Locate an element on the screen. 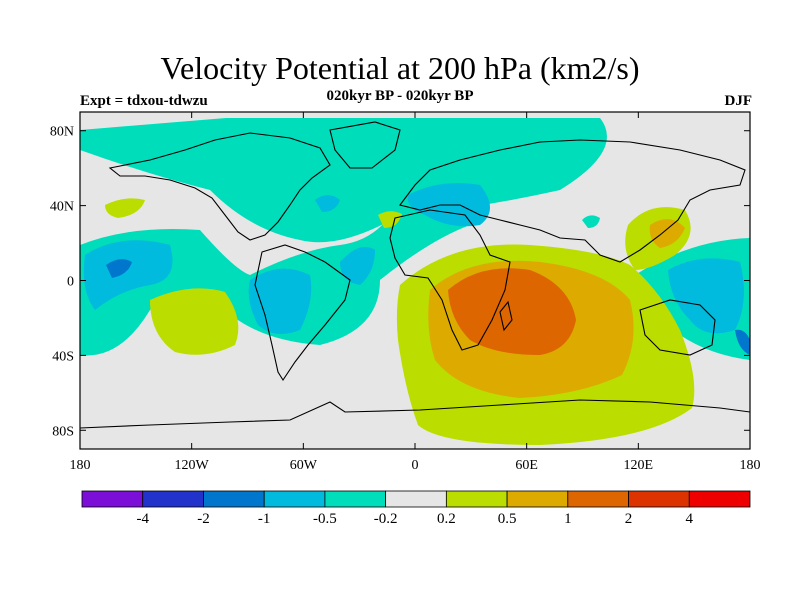 The image size is (800, 600). colorbar-label: -0.5 is located at coordinates (325, 519).